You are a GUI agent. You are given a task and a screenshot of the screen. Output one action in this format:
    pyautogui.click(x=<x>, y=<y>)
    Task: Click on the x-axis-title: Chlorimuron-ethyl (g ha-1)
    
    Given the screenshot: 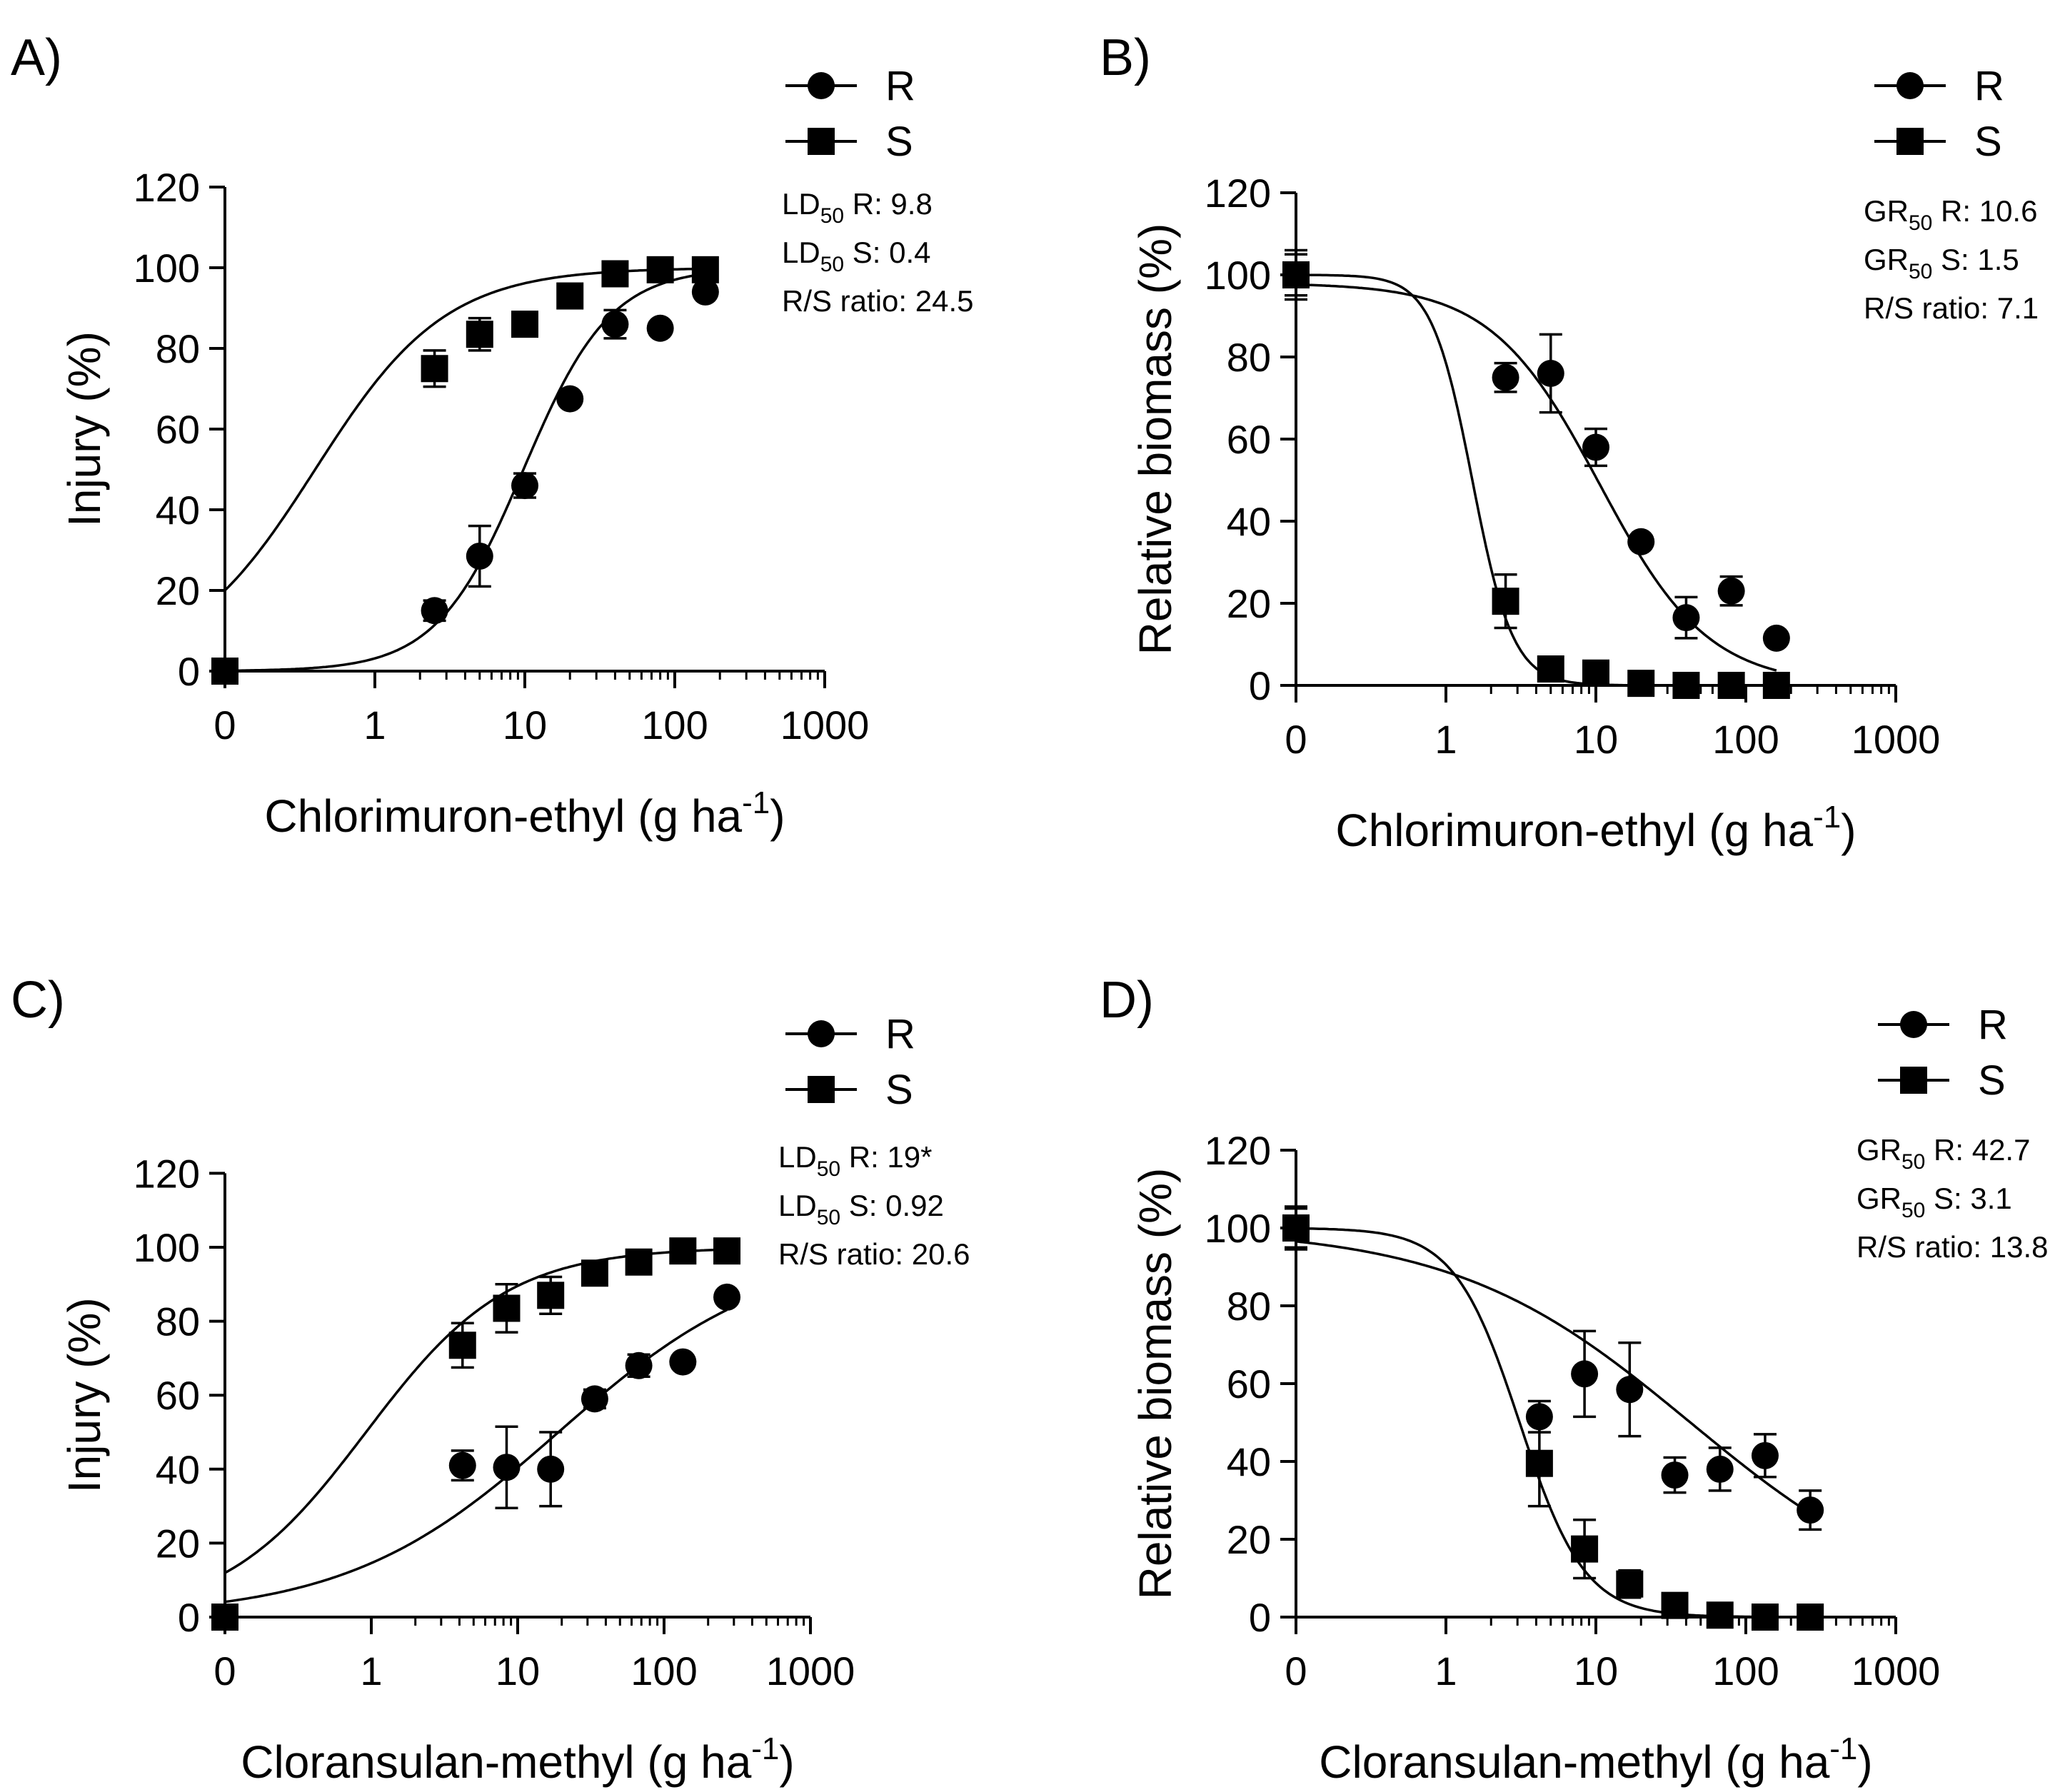 What is the action you would take?
    pyautogui.click(x=1595, y=828)
    